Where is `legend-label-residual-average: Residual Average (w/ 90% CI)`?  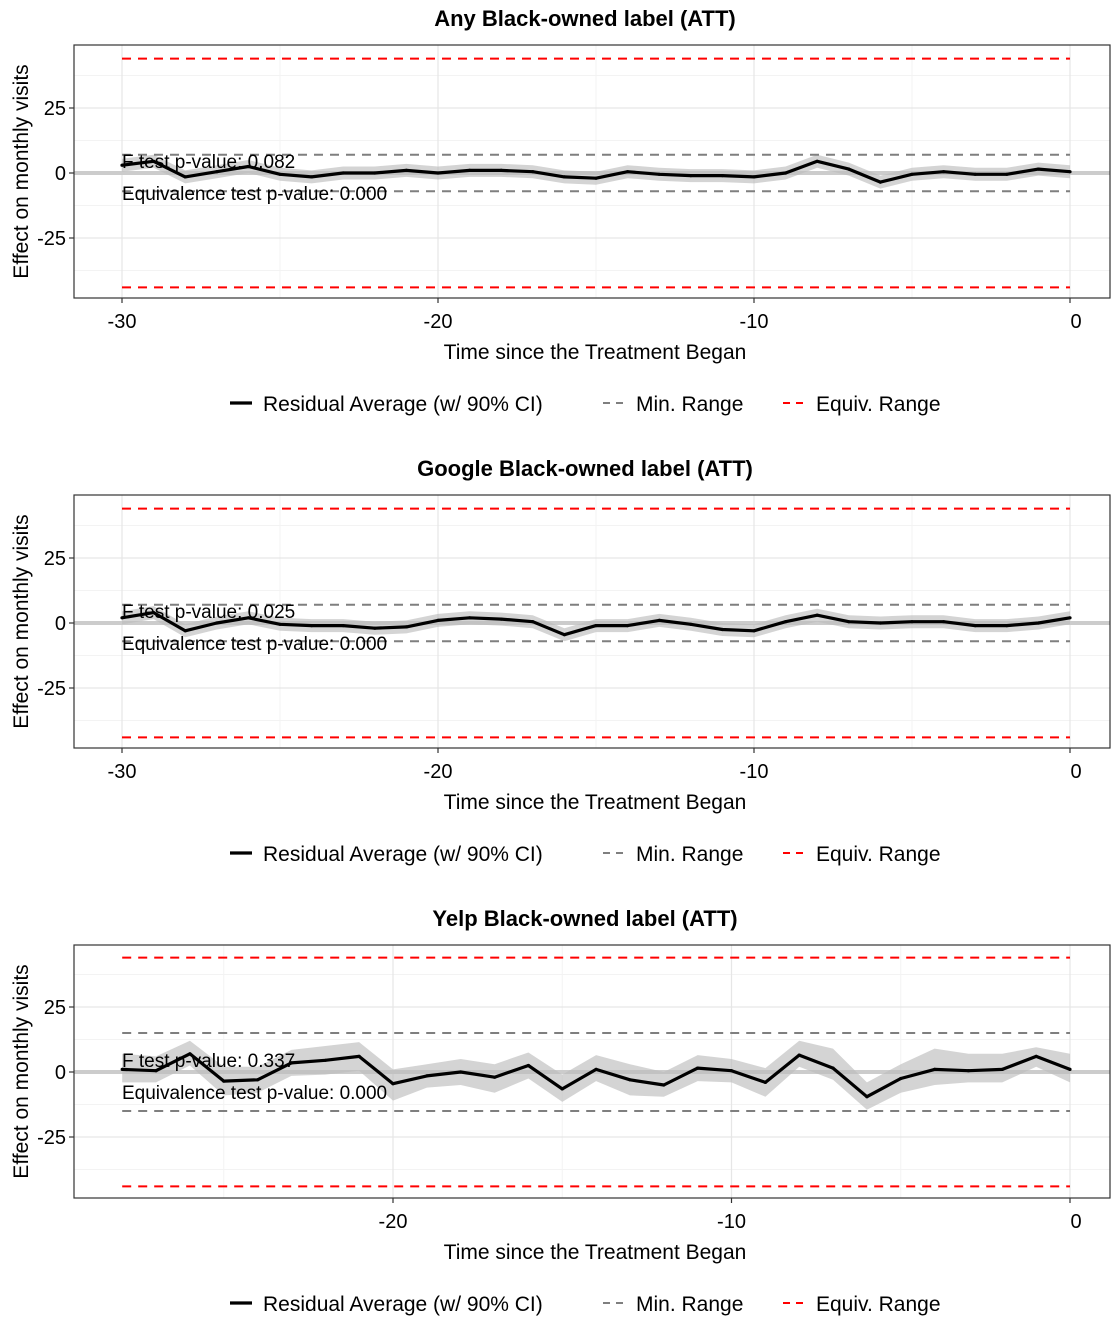
legend-label-residual-average: Residual Average (w/ 90% CI) is located at coordinates (403, 854).